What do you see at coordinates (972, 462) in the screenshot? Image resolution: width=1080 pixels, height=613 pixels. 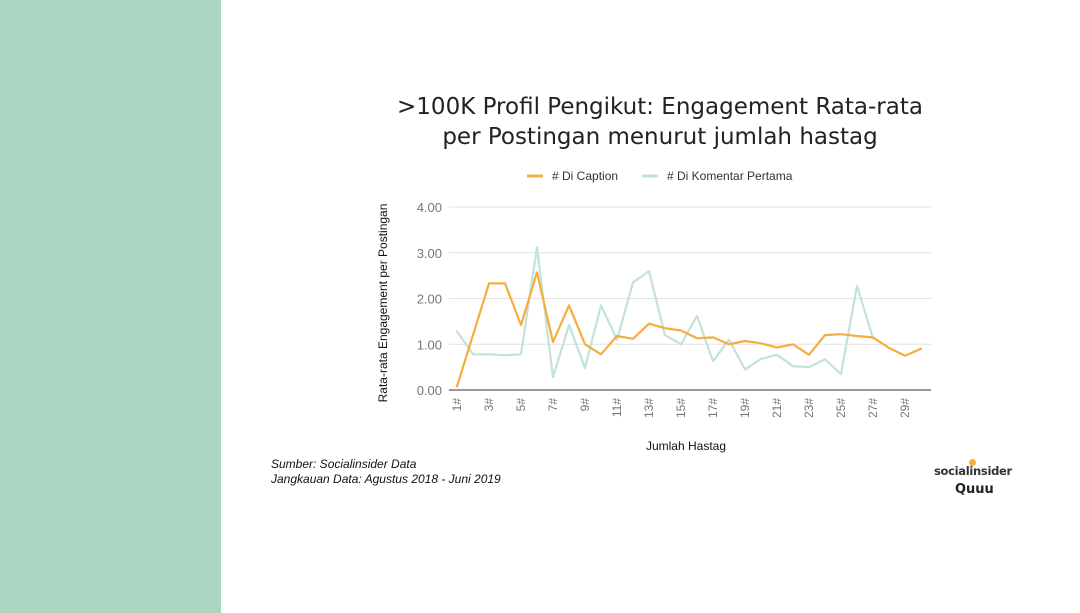 I see `logo-dot-icon` at bounding box center [972, 462].